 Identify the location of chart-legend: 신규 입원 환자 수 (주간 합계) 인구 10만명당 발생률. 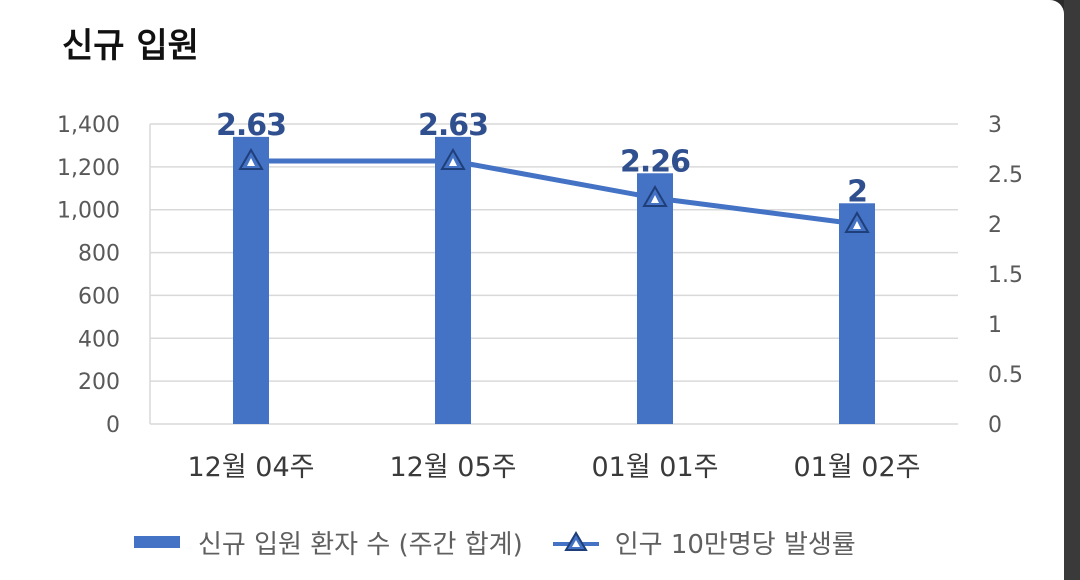
(495, 542).